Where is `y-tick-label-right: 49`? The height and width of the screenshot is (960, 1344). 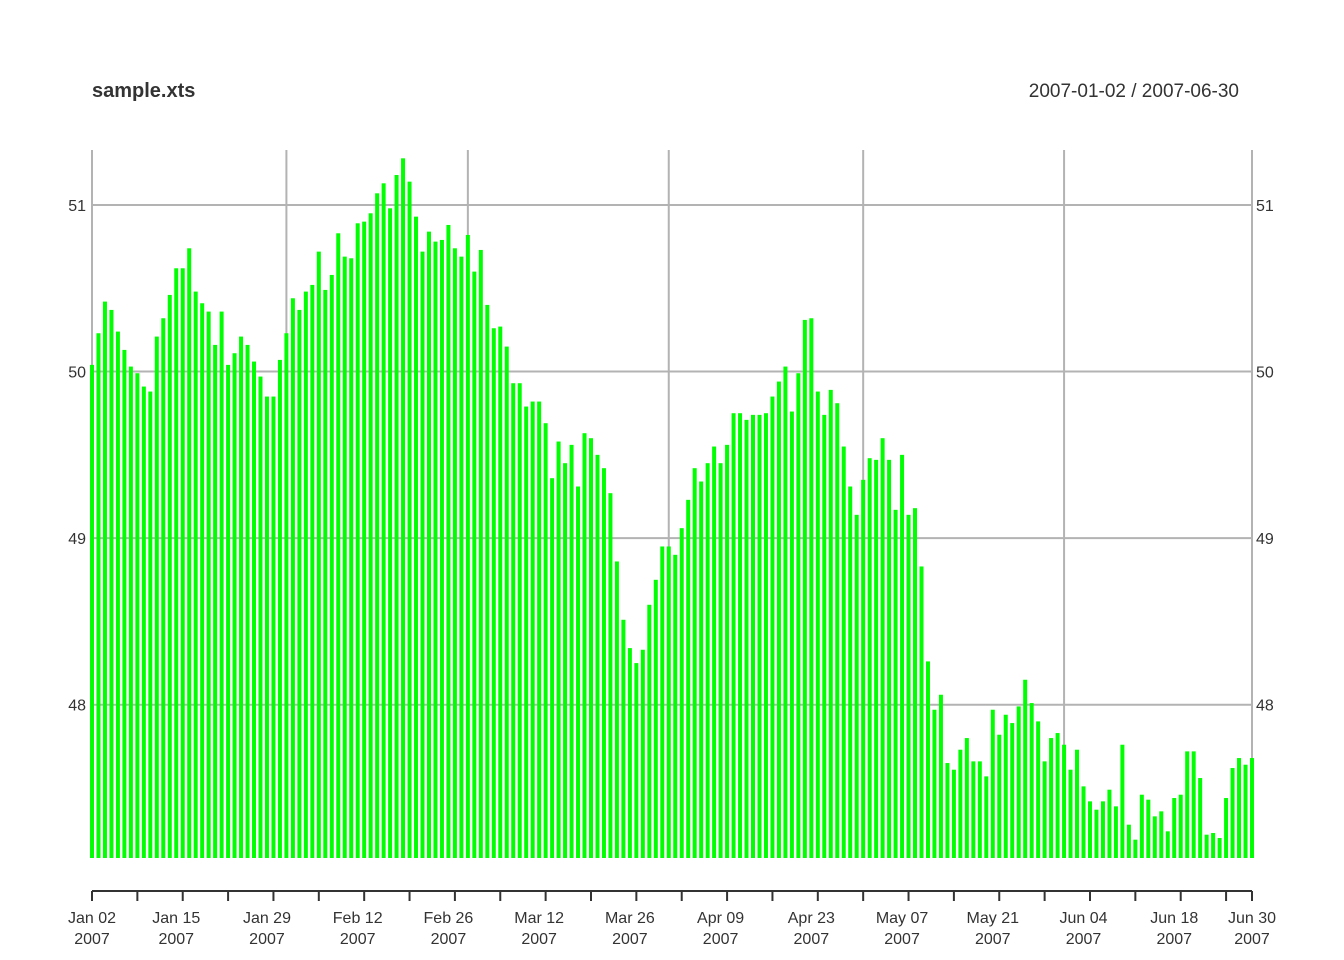 y-tick-label-right: 49 is located at coordinates (1265, 539).